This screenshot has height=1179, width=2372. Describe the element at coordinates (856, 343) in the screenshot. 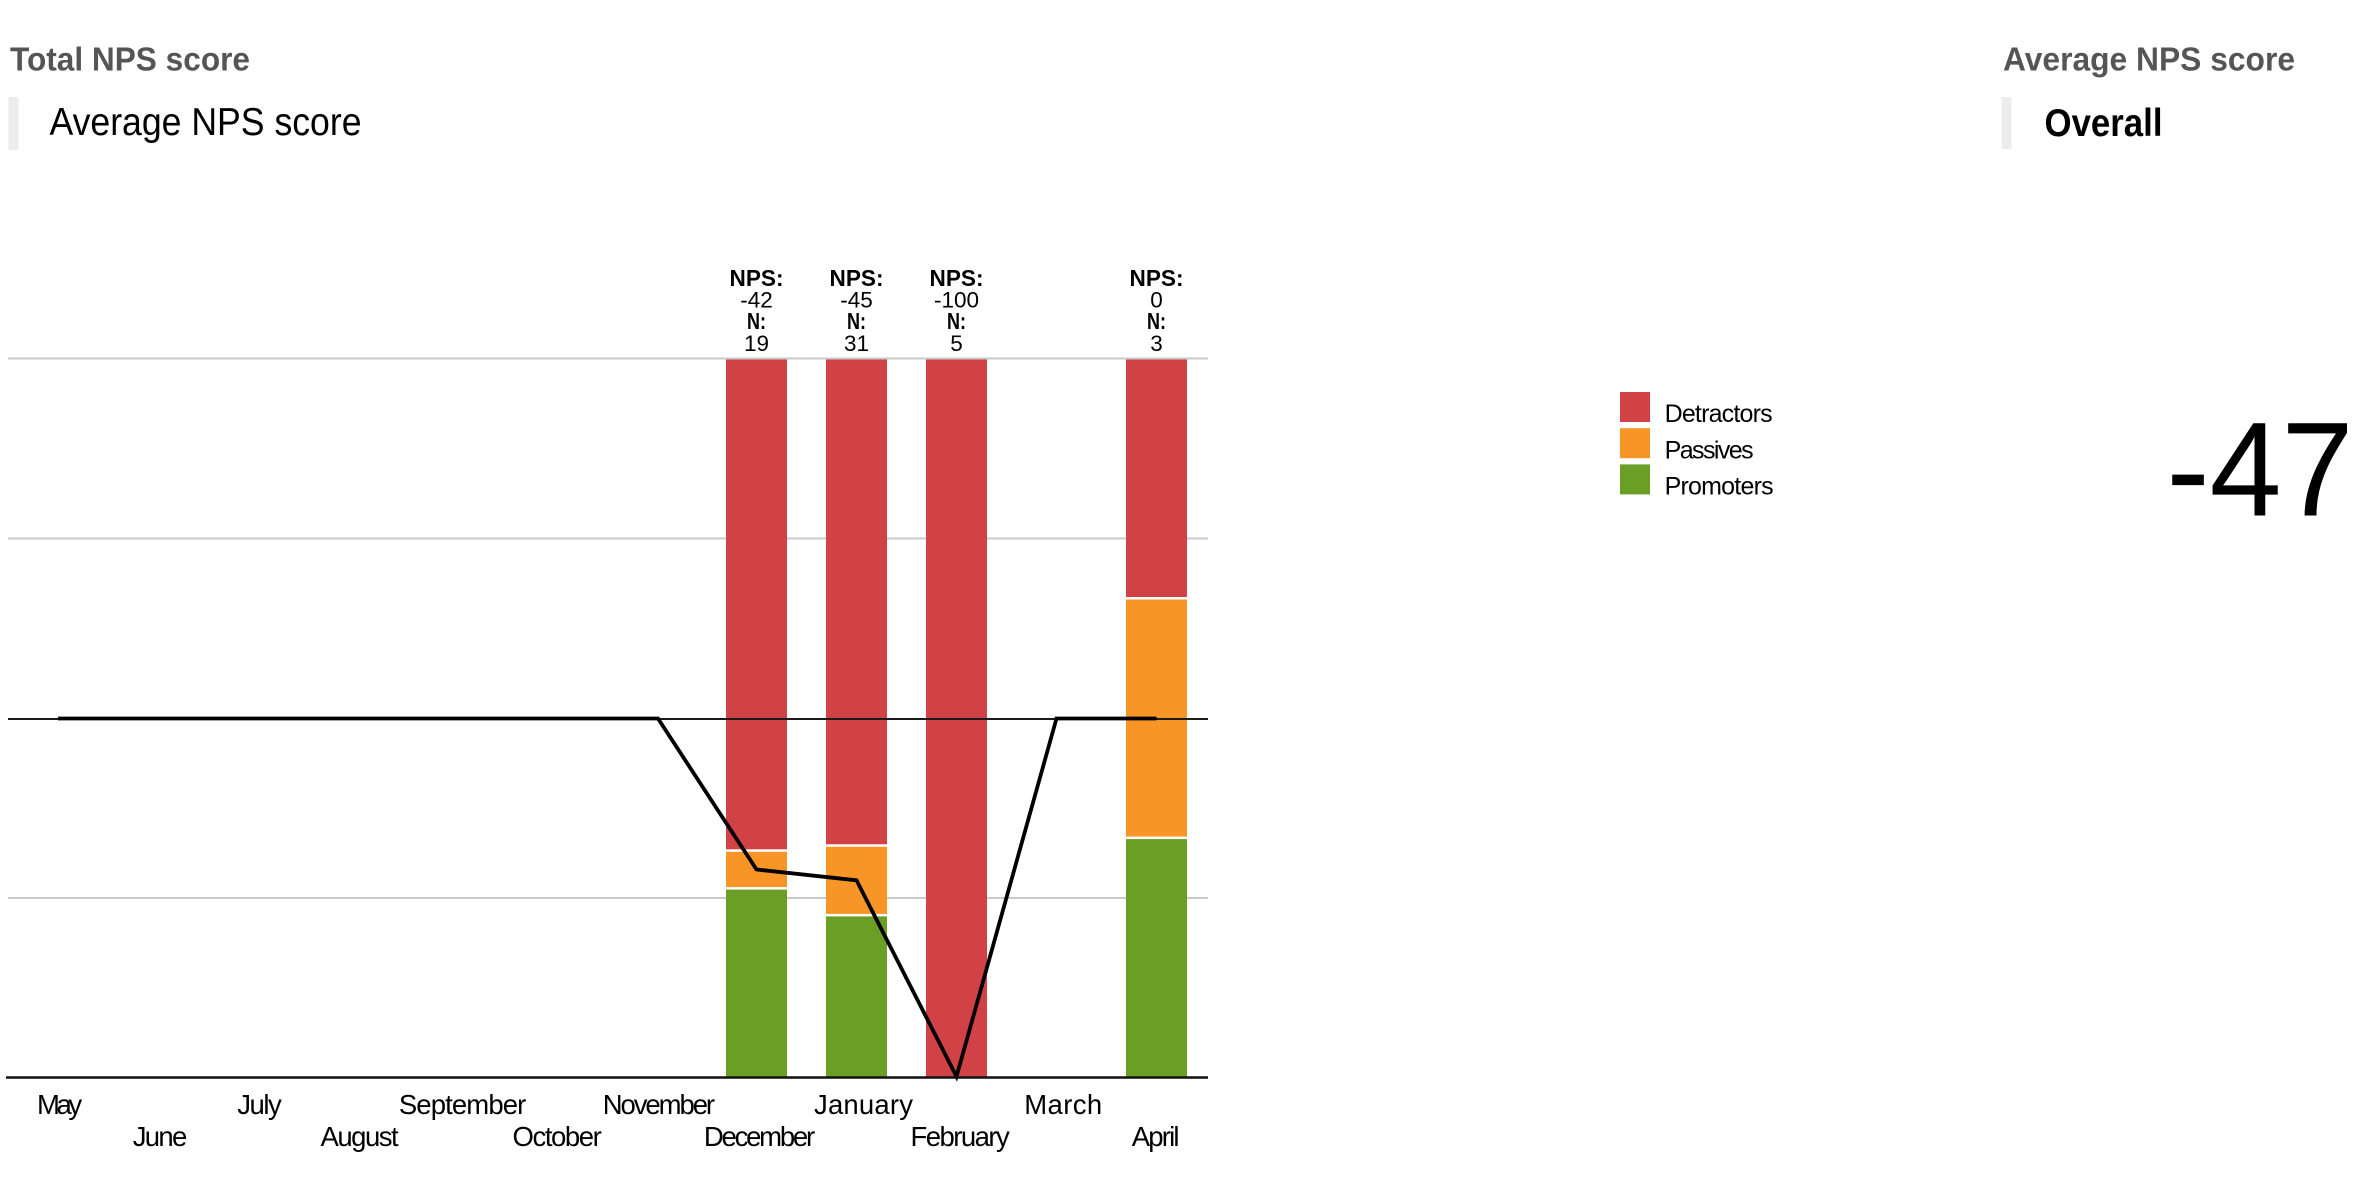

I see `svg-text: 31` at that location.